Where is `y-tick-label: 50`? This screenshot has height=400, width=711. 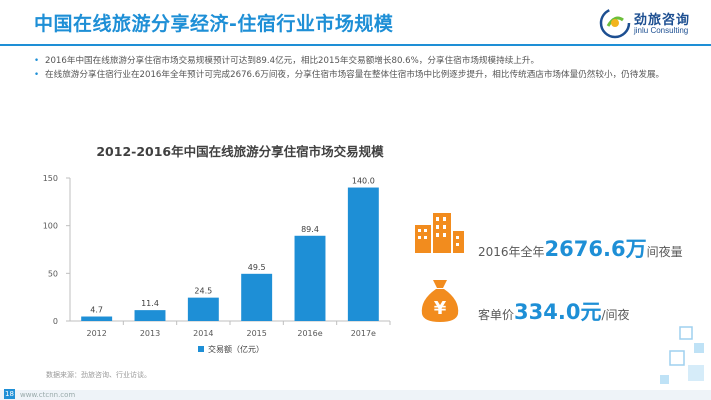 y-tick-label: 50 is located at coordinates (53, 273).